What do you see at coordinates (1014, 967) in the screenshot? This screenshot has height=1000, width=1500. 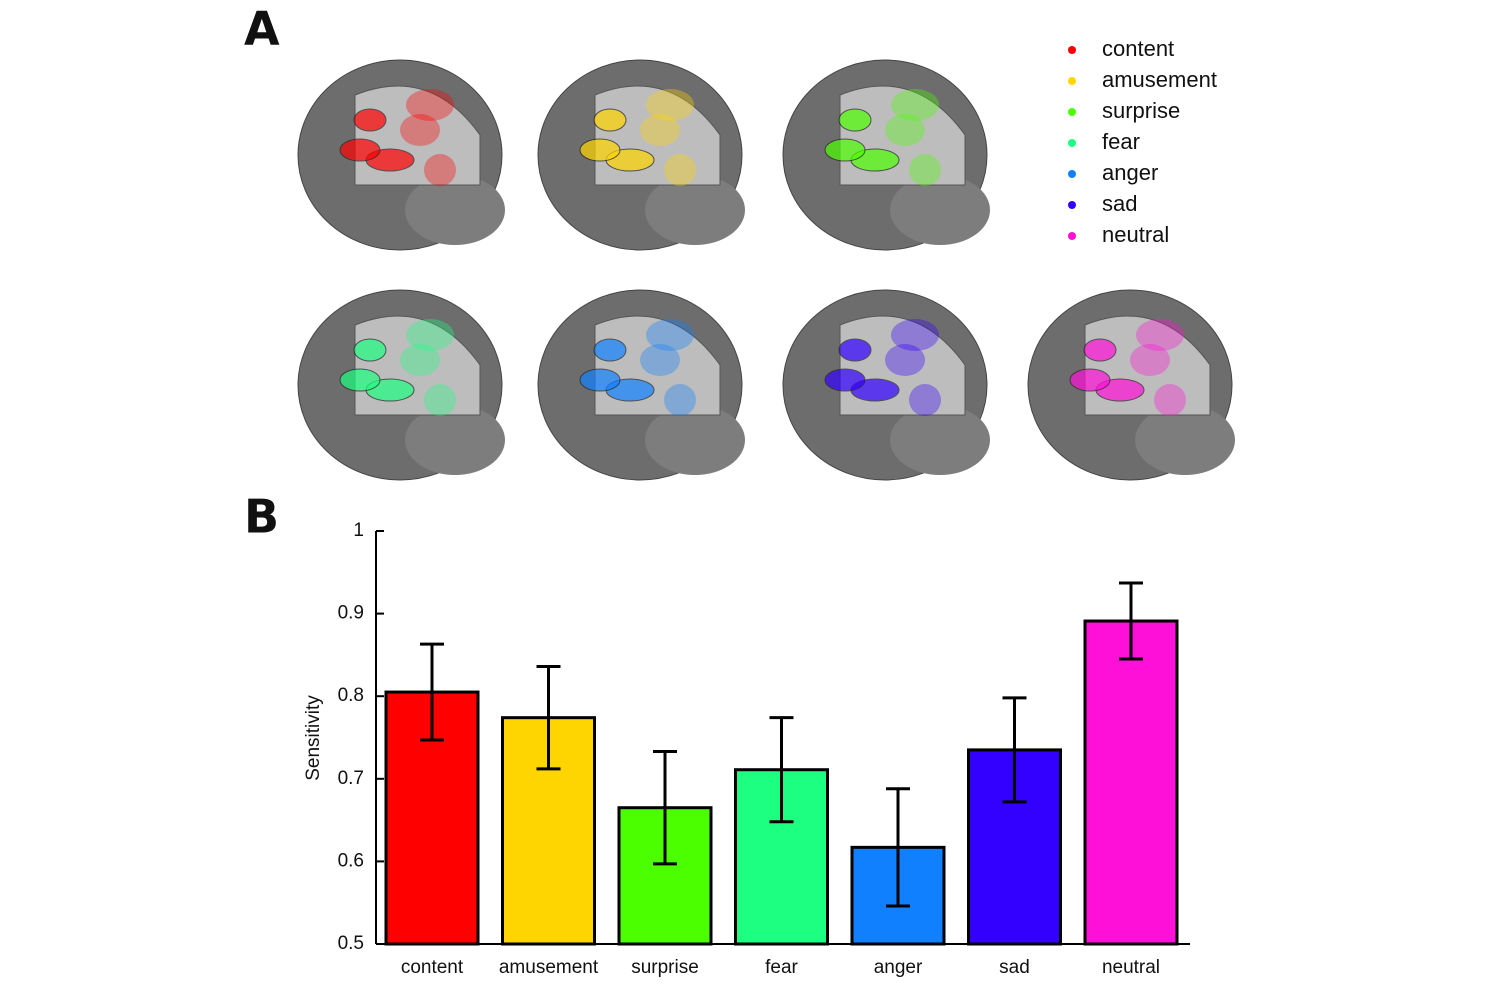 I see `x-tick-label: sad` at bounding box center [1014, 967].